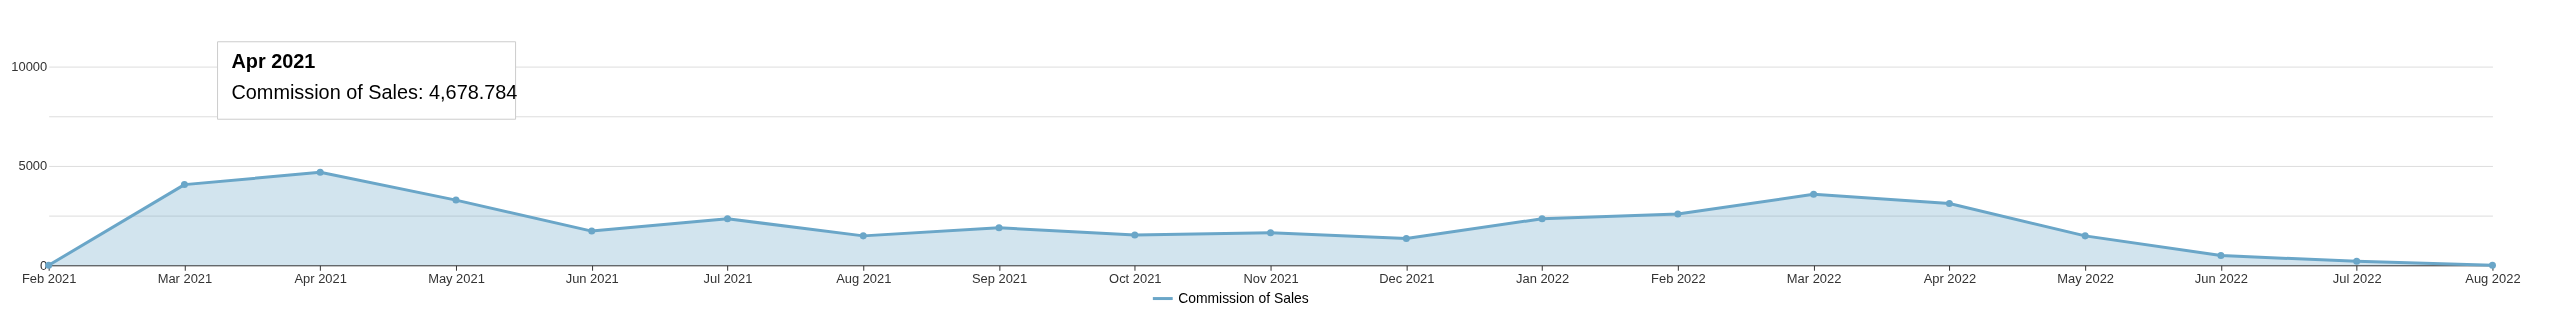 Image resolution: width=2560 pixels, height=334 pixels. I want to click on x-tick-label: Dec 2021, so click(1407, 278).